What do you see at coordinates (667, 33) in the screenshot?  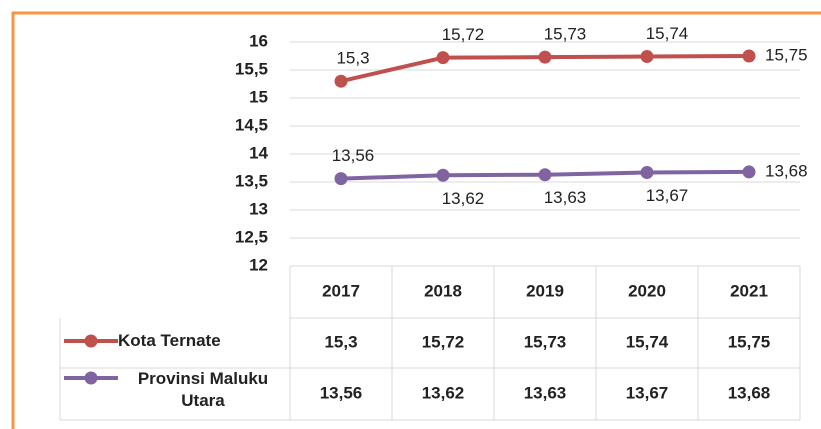 I see `data-label: 15,74` at bounding box center [667, 33].